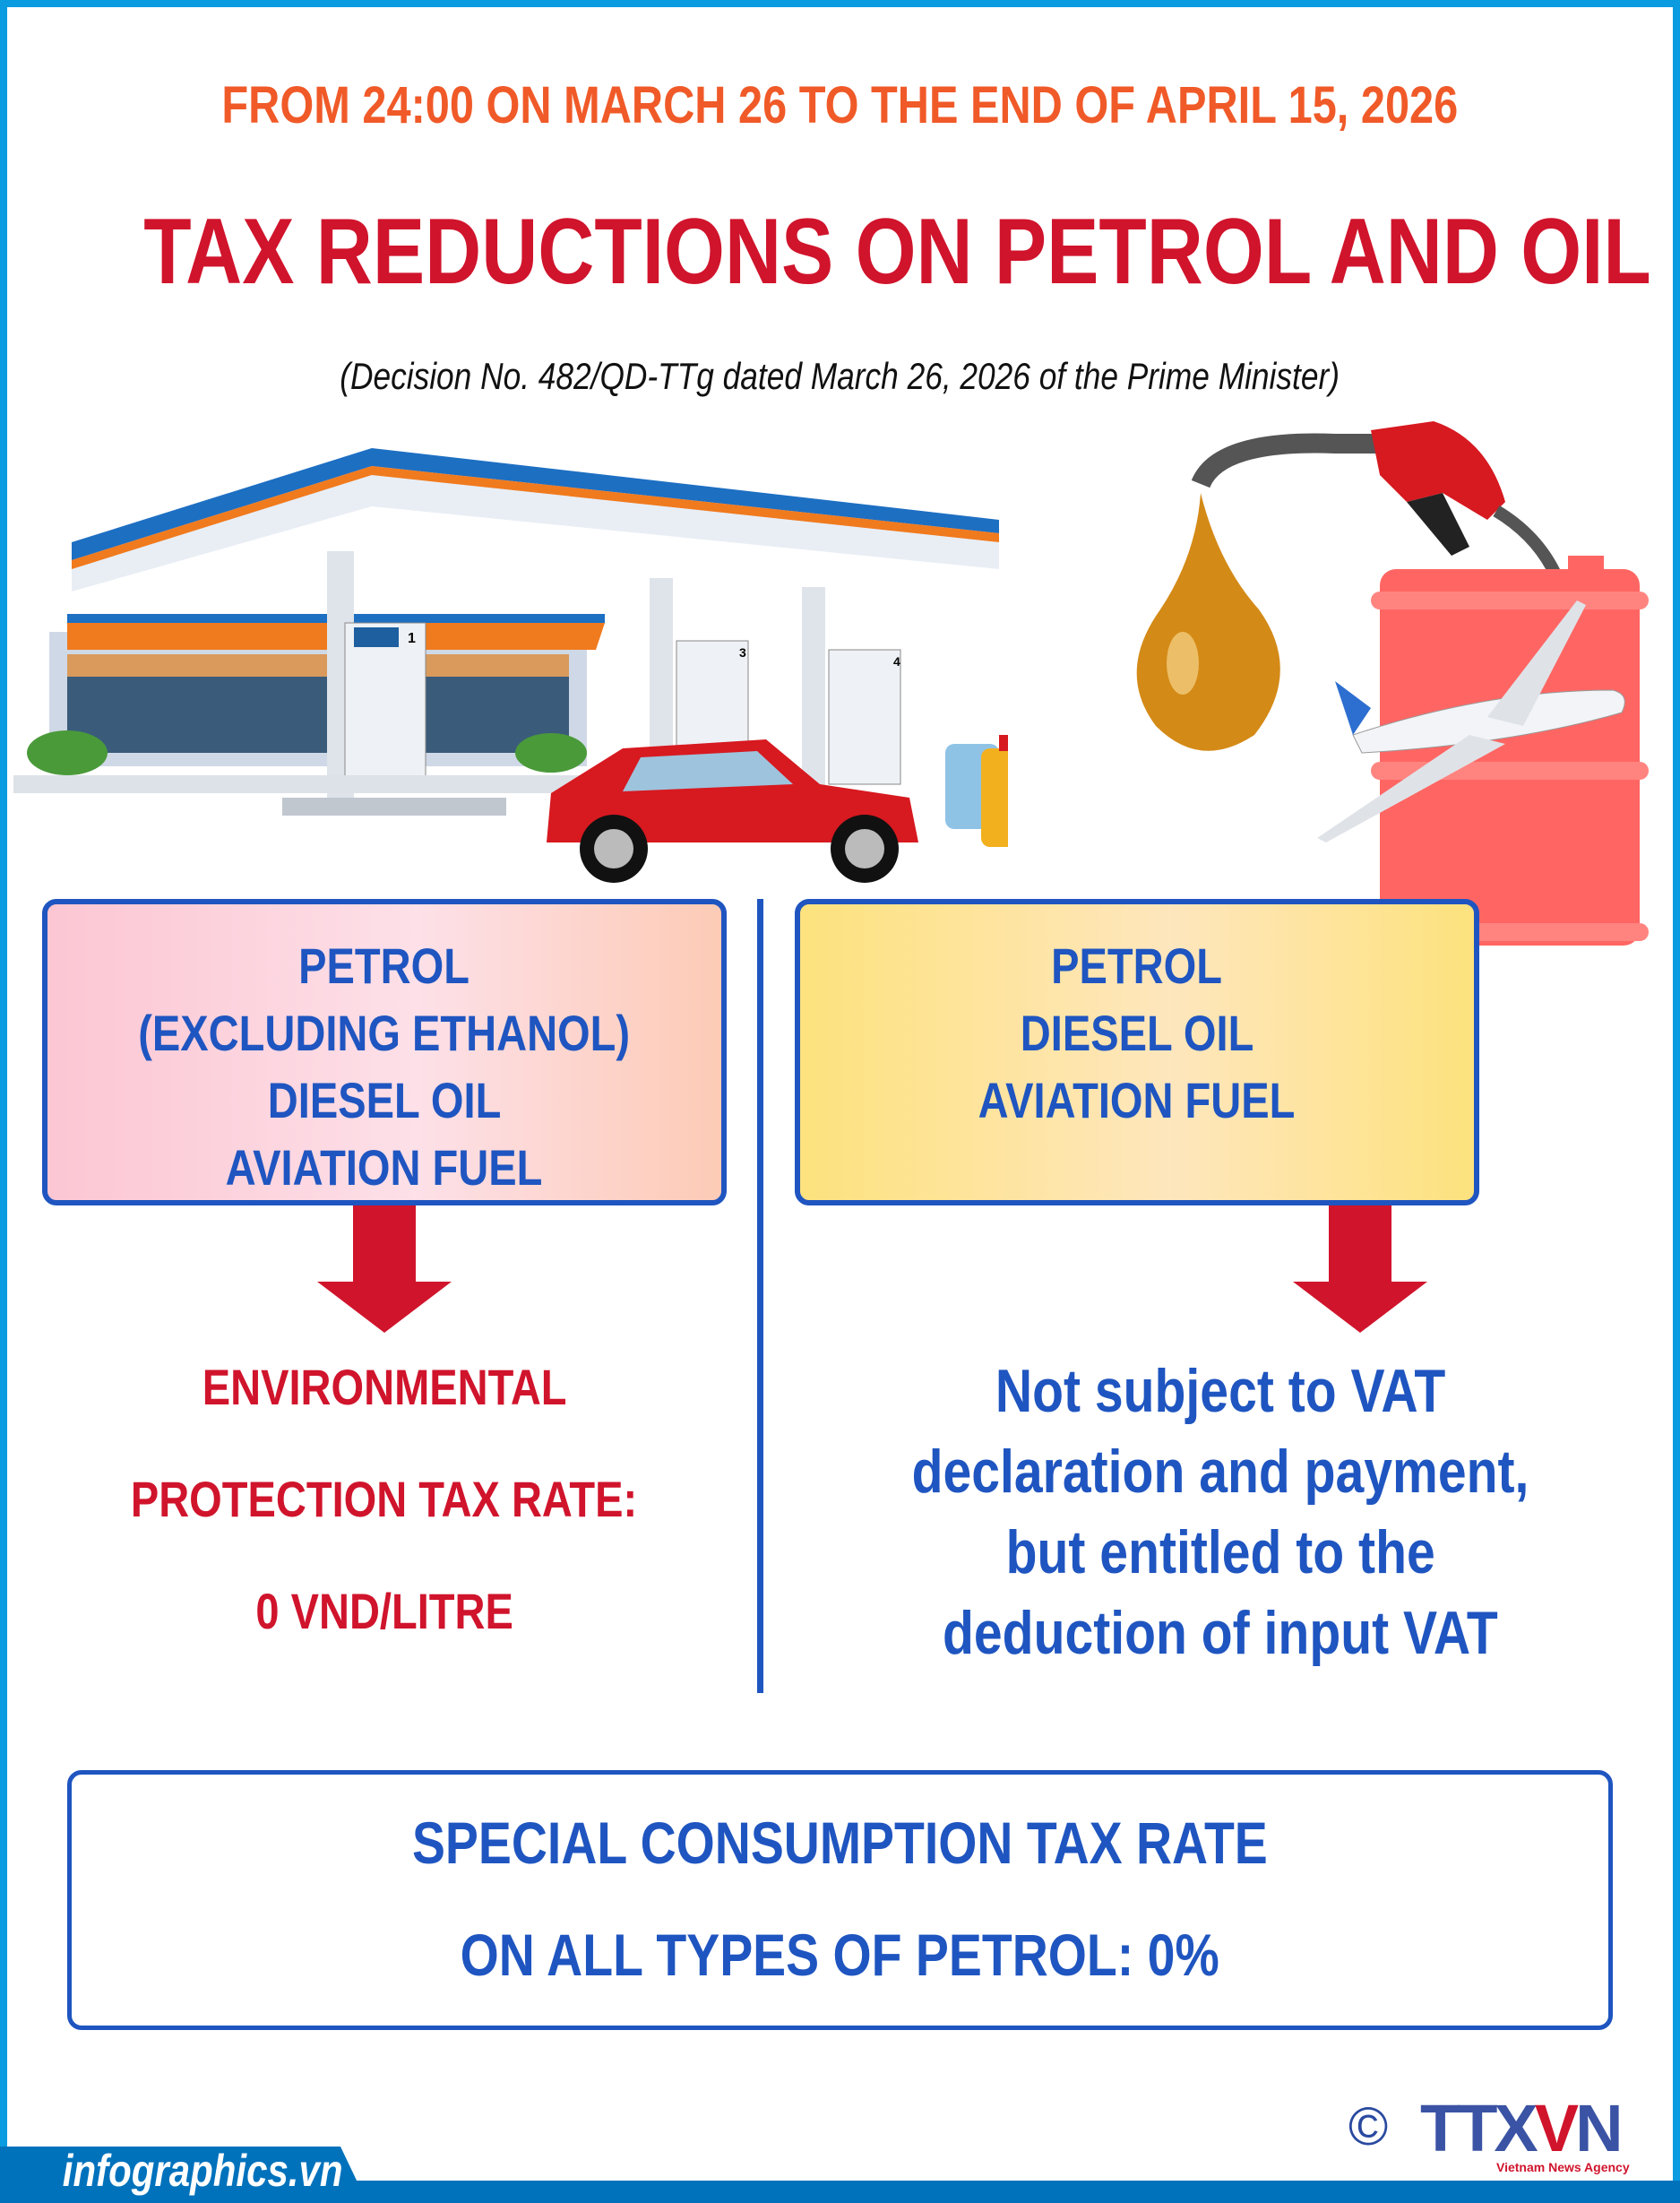 The image size is (1680, 2203). What do you see at coordinates (732, 811) in the screenshot?
I see `car-icon` at bounding box center [732, 811].